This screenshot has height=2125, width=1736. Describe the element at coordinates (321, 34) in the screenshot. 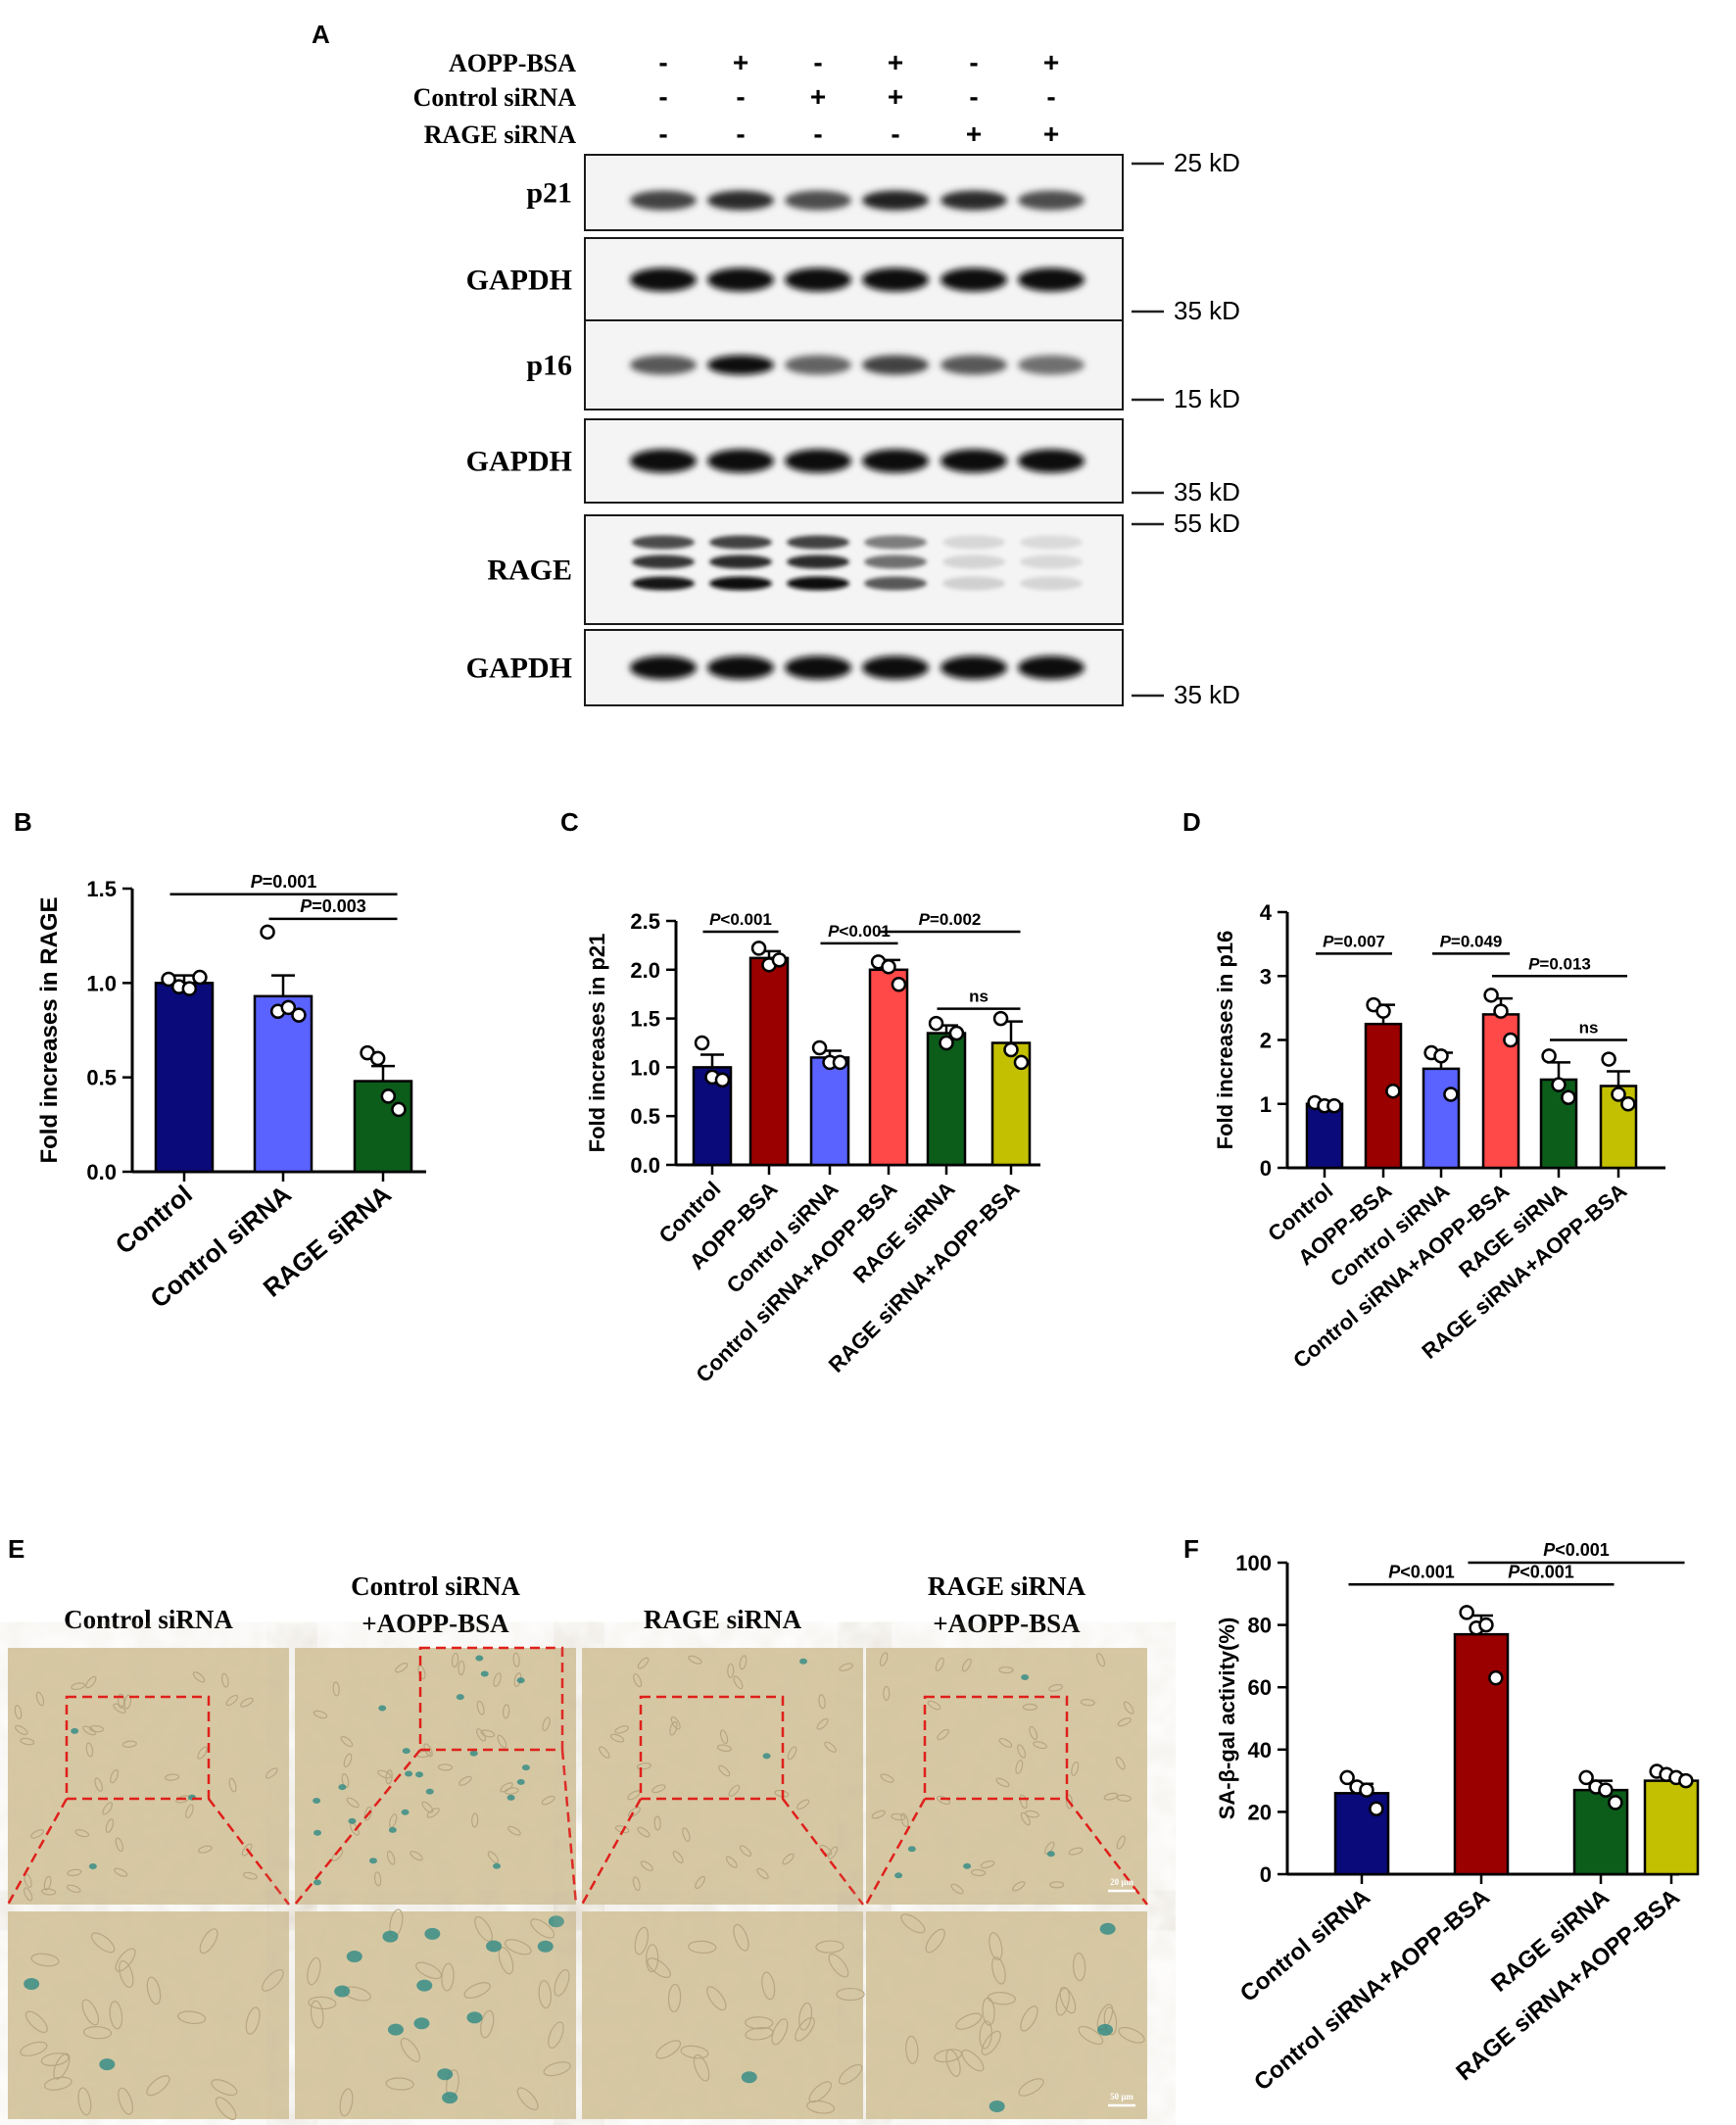

I see `panel-a-letter: A` at that location.